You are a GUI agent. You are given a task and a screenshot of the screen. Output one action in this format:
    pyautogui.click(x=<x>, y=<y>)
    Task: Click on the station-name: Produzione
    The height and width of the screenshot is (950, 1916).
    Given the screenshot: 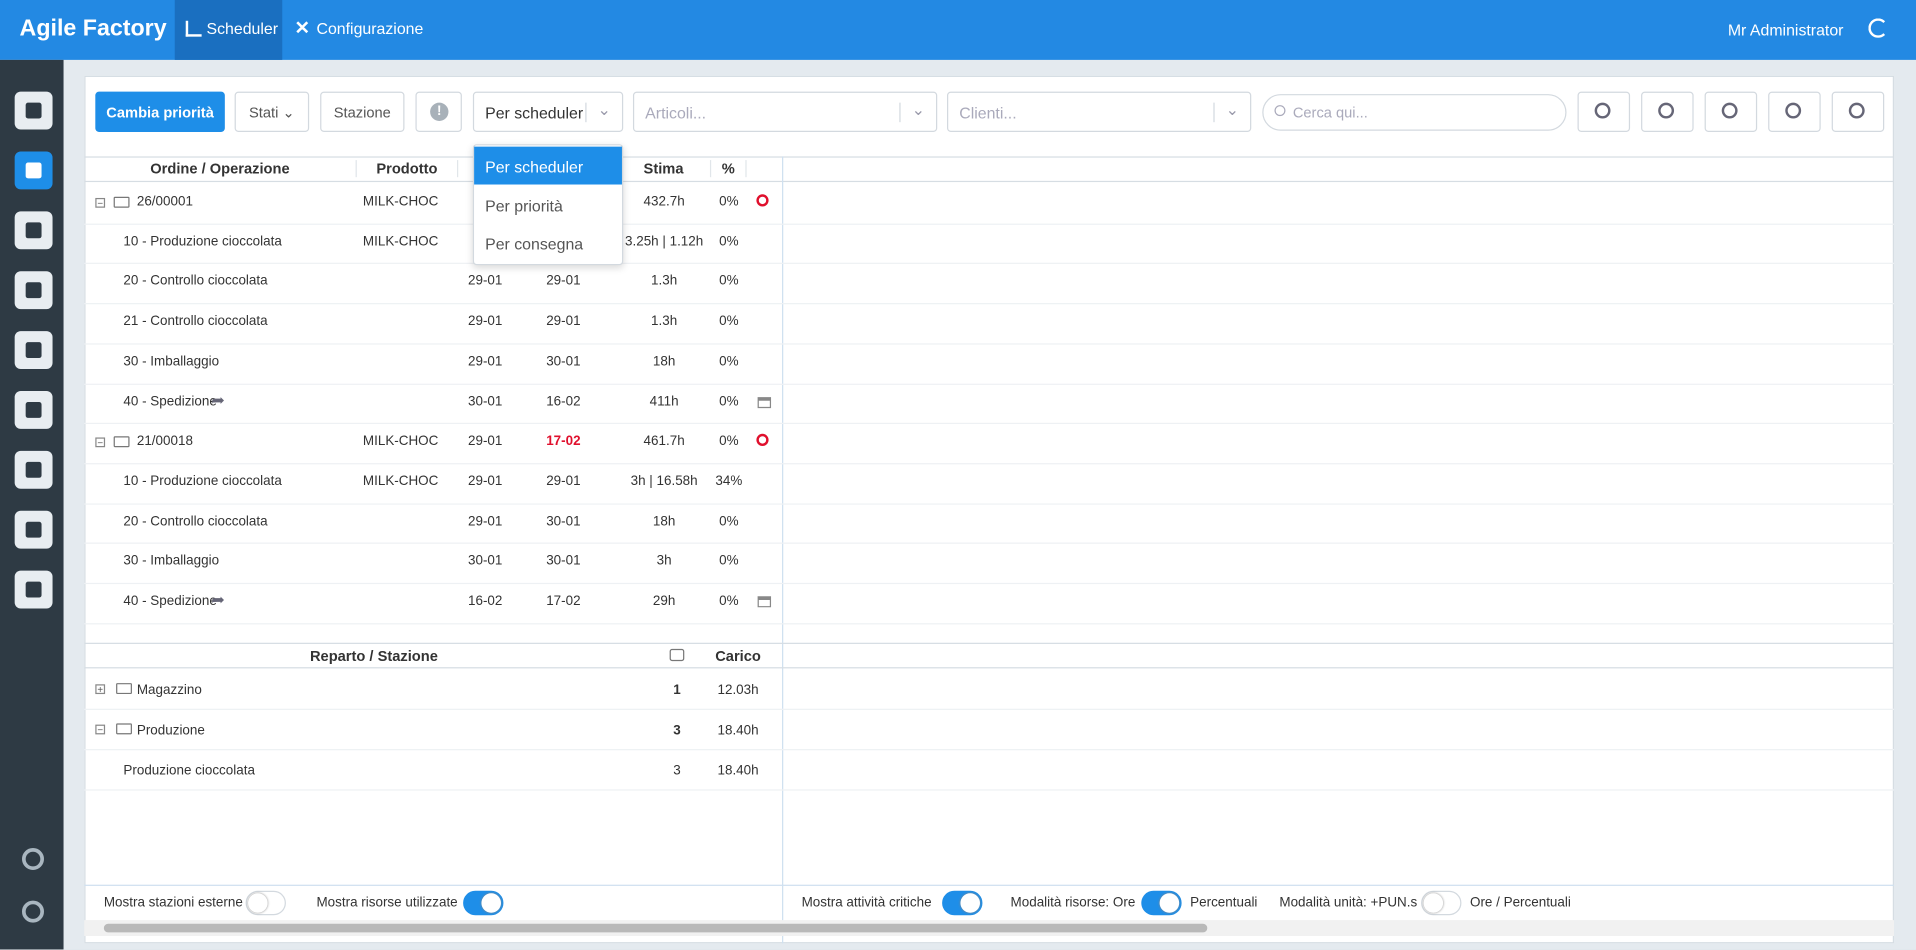 What is the action you would take?
    pyautogui.click(x=170, y=731)
    